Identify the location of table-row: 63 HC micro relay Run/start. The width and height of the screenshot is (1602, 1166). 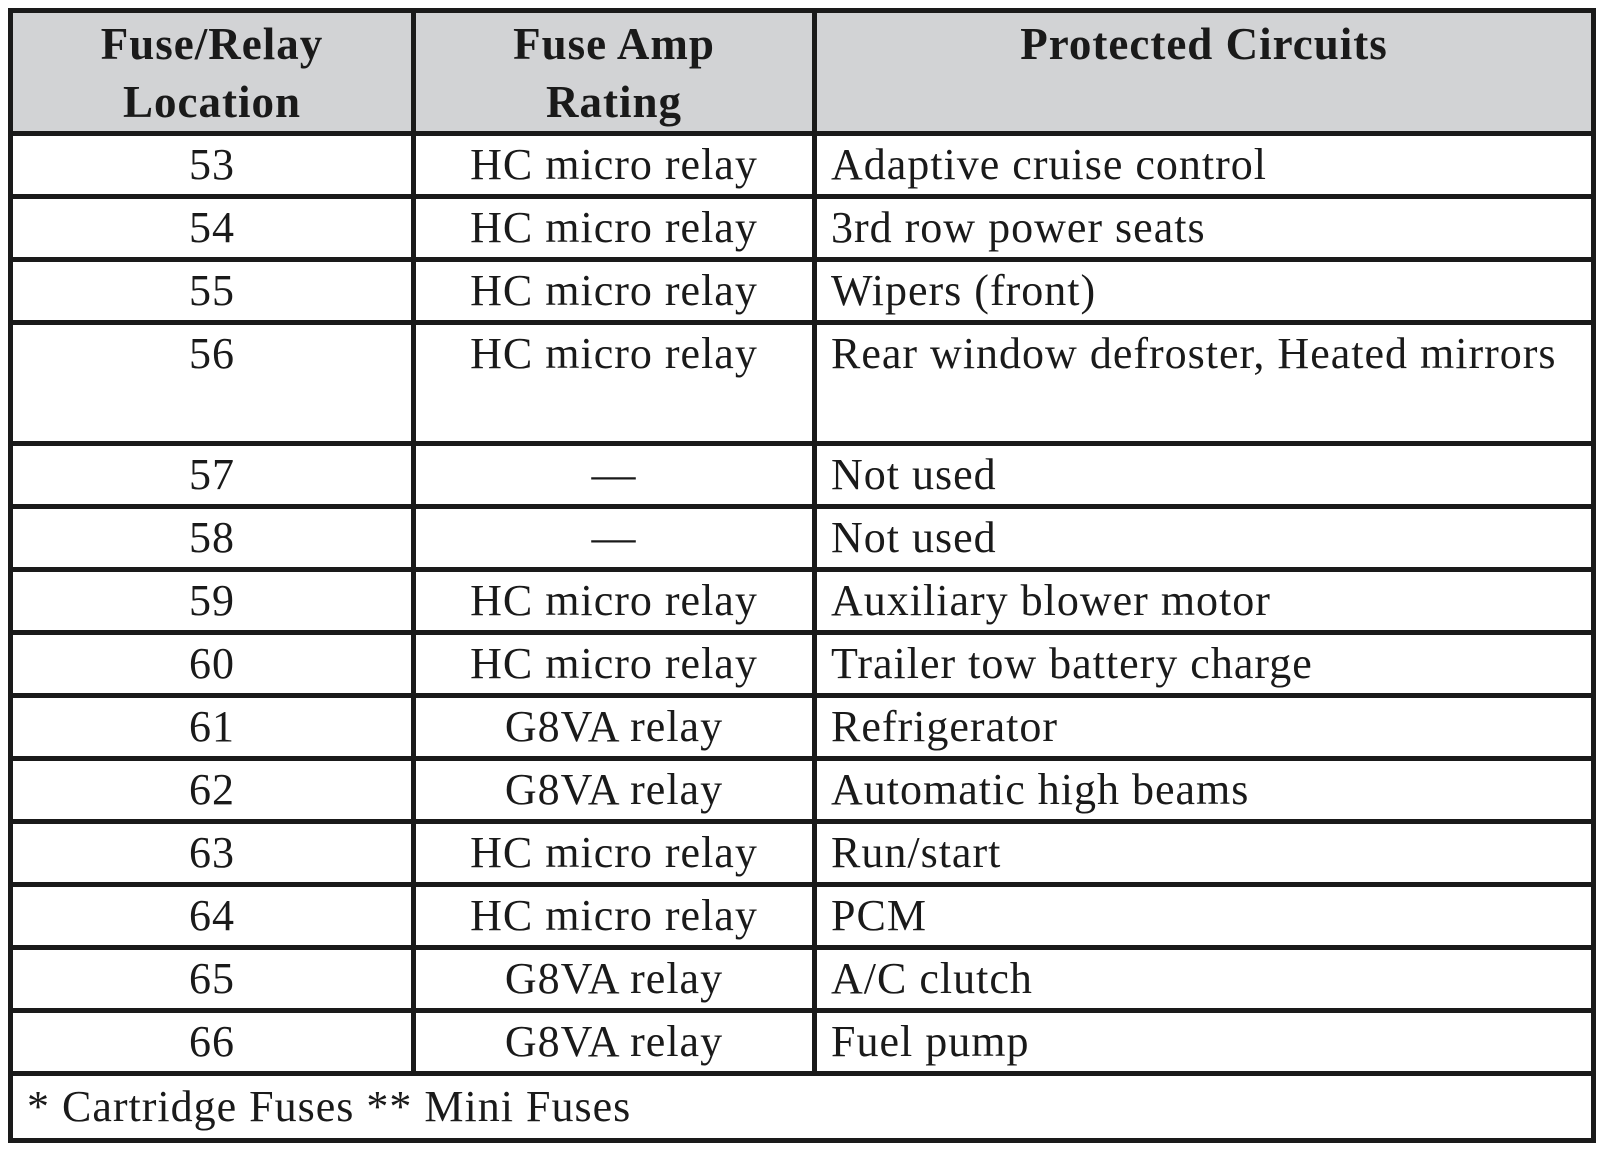
(802, 853).